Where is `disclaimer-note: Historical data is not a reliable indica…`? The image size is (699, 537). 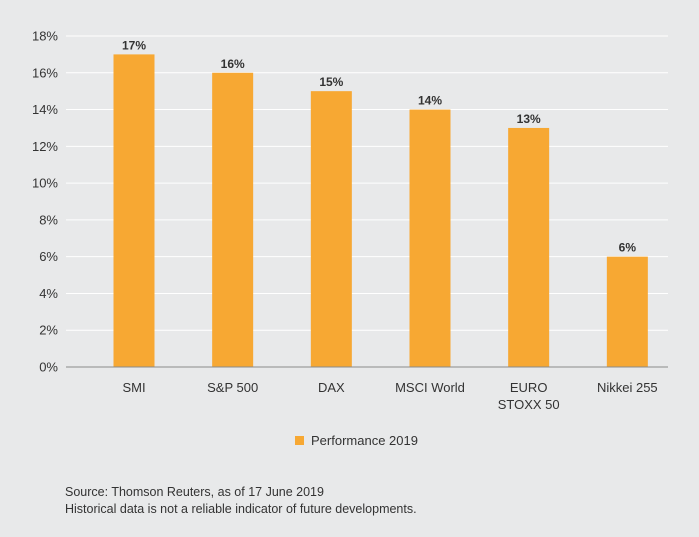 disclaimer-note: Historical data is not a reliable indica… is located at coordinates (241, 509).